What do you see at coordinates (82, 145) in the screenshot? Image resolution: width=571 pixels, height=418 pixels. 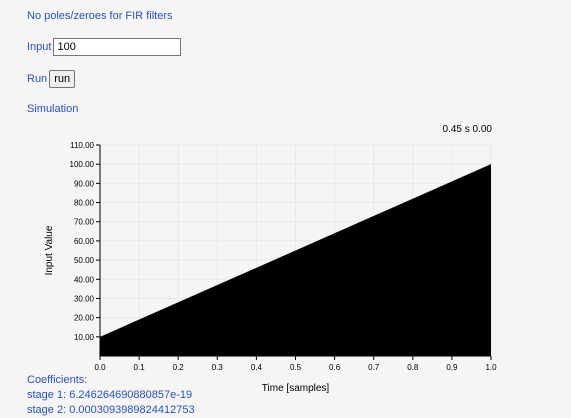 I see `y-tick-label: 110.00` at bounding box center [82, 145].